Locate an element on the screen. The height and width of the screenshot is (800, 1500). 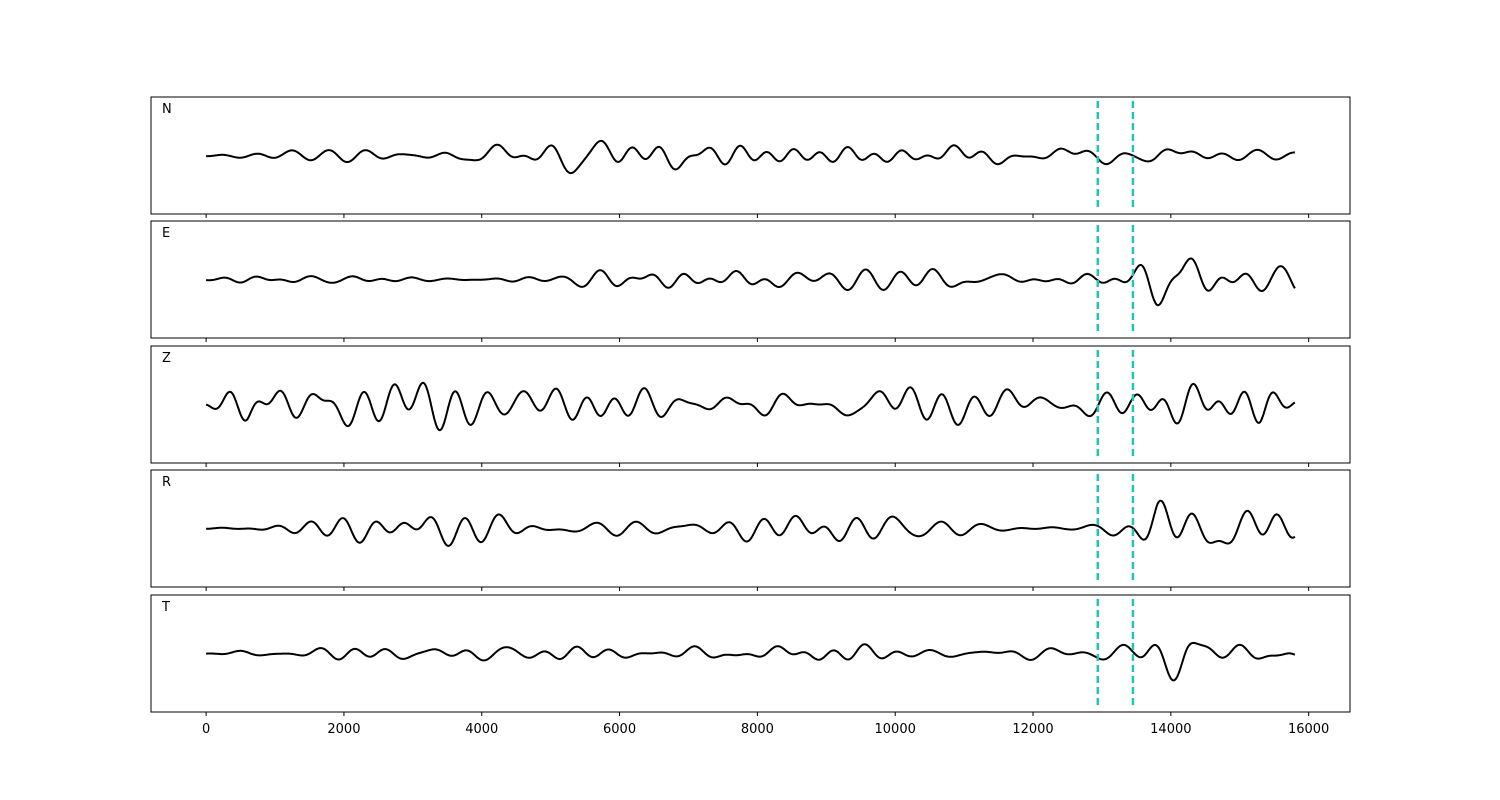
x-tick-label: 10000 is located at coordinates (895, 729).